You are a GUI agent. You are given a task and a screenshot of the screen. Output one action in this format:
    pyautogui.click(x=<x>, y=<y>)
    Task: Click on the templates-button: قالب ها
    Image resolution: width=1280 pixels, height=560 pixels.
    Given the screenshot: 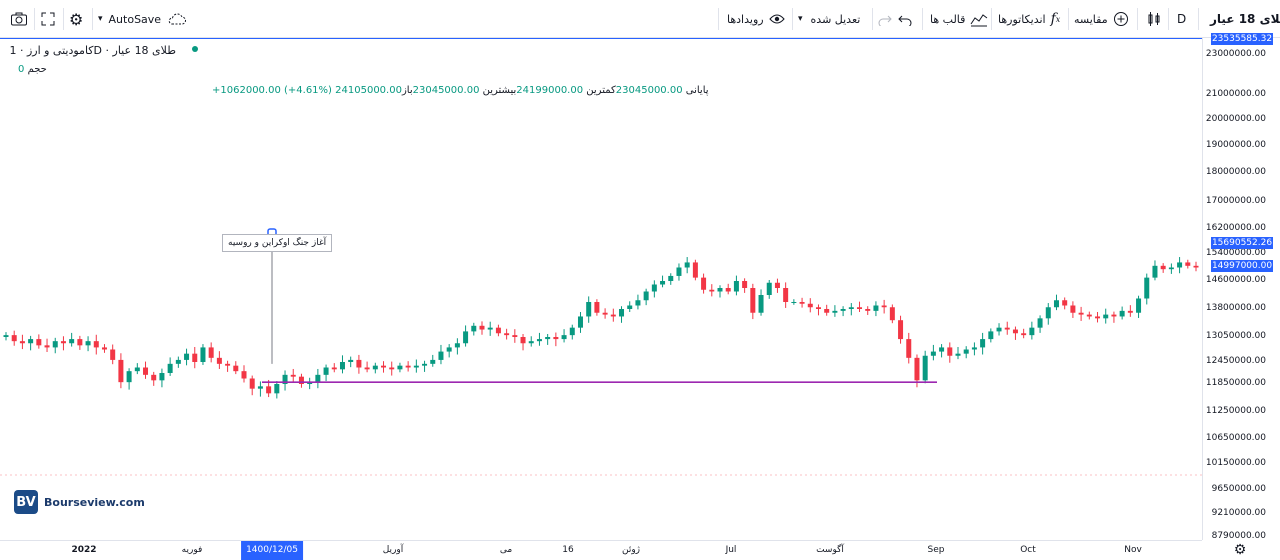 What is the action you would take?
    pyautogui.click(x=959, y=19)
    